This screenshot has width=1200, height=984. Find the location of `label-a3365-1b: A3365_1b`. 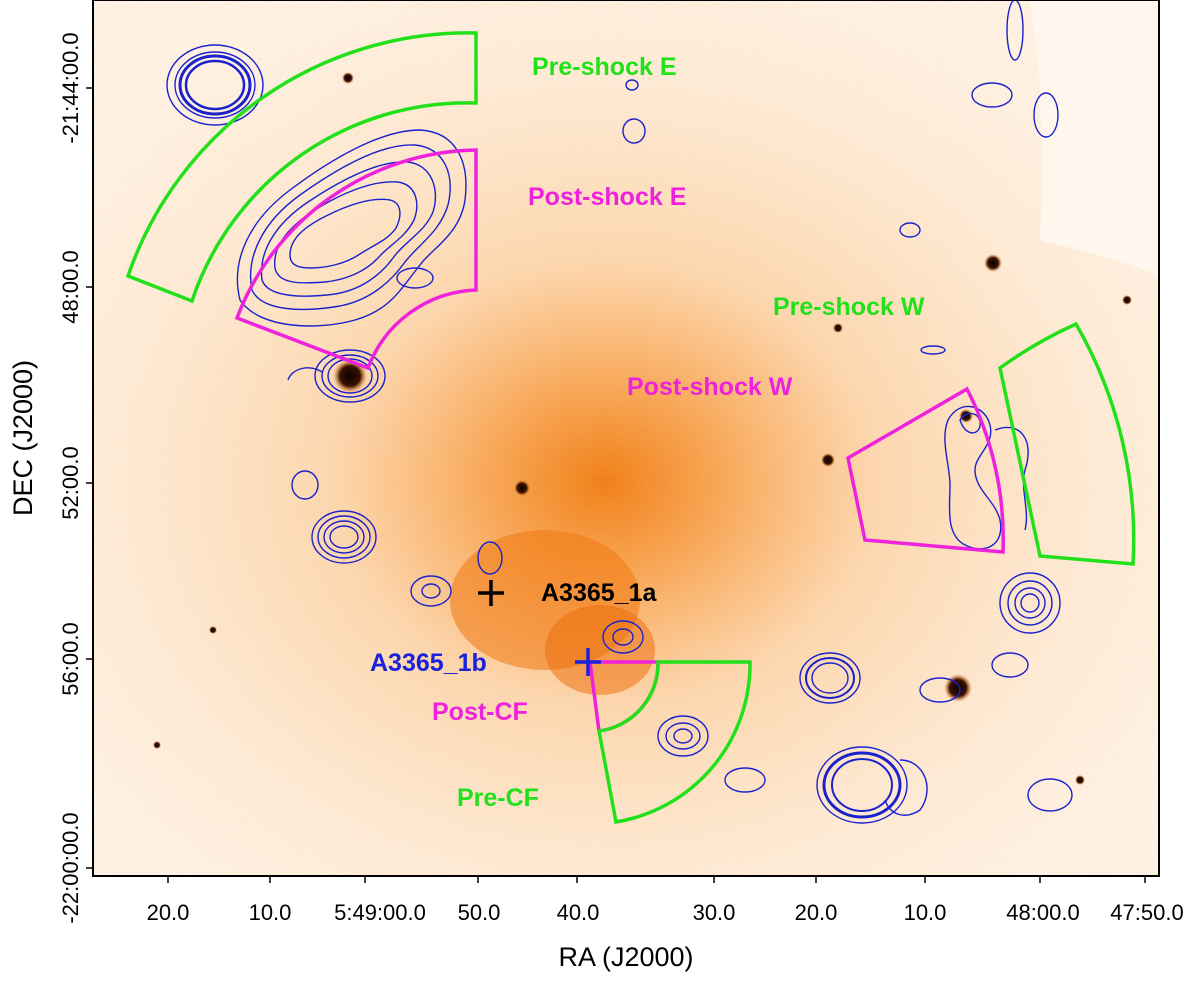

label-a3365-1b: A3365_1b is located at coordinates (428, 663).